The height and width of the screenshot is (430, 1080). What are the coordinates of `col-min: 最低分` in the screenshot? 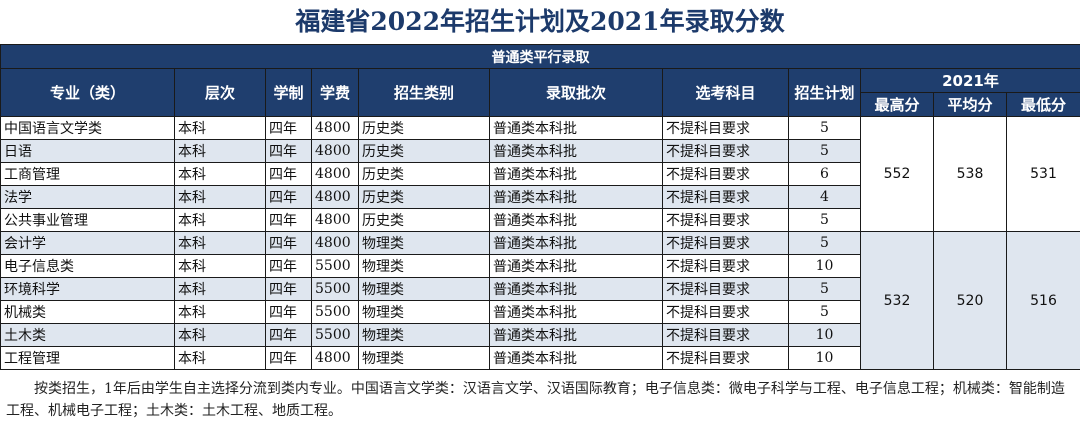 It's located at (1043, 104).